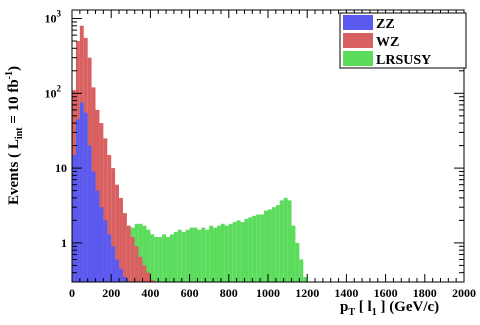 The height and width of the screenshot is (325, 480). Describe the element at coordinates (358, 58) in the screenshot. I see `legend-swatch-lrsusy` at that location.